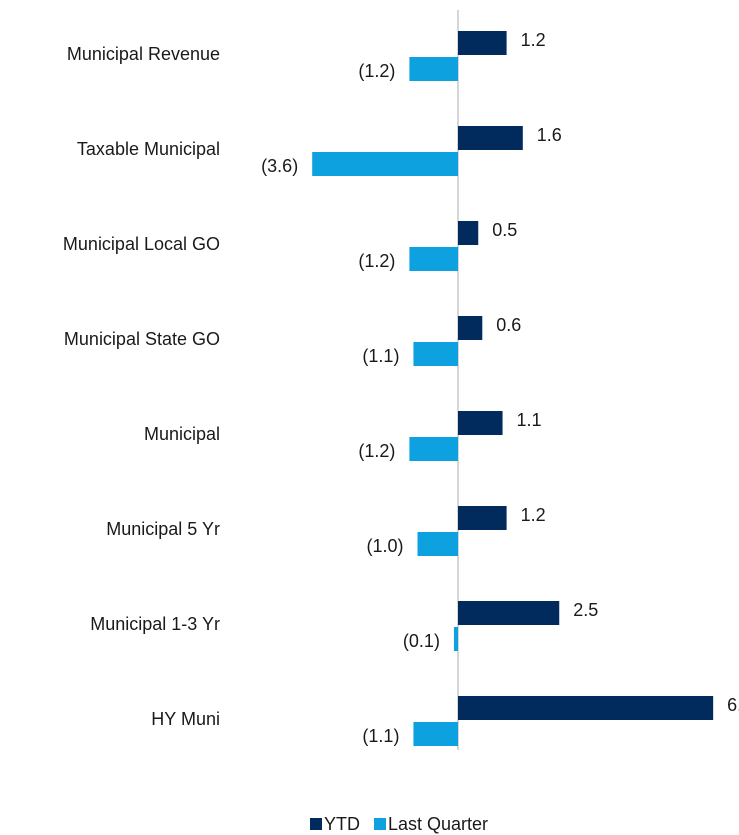 The height and width of the screenshot is (835, 739). Describe the element at coordinates (421, 641) in the screenshot. I see `value-label: (0.1)` at that location.